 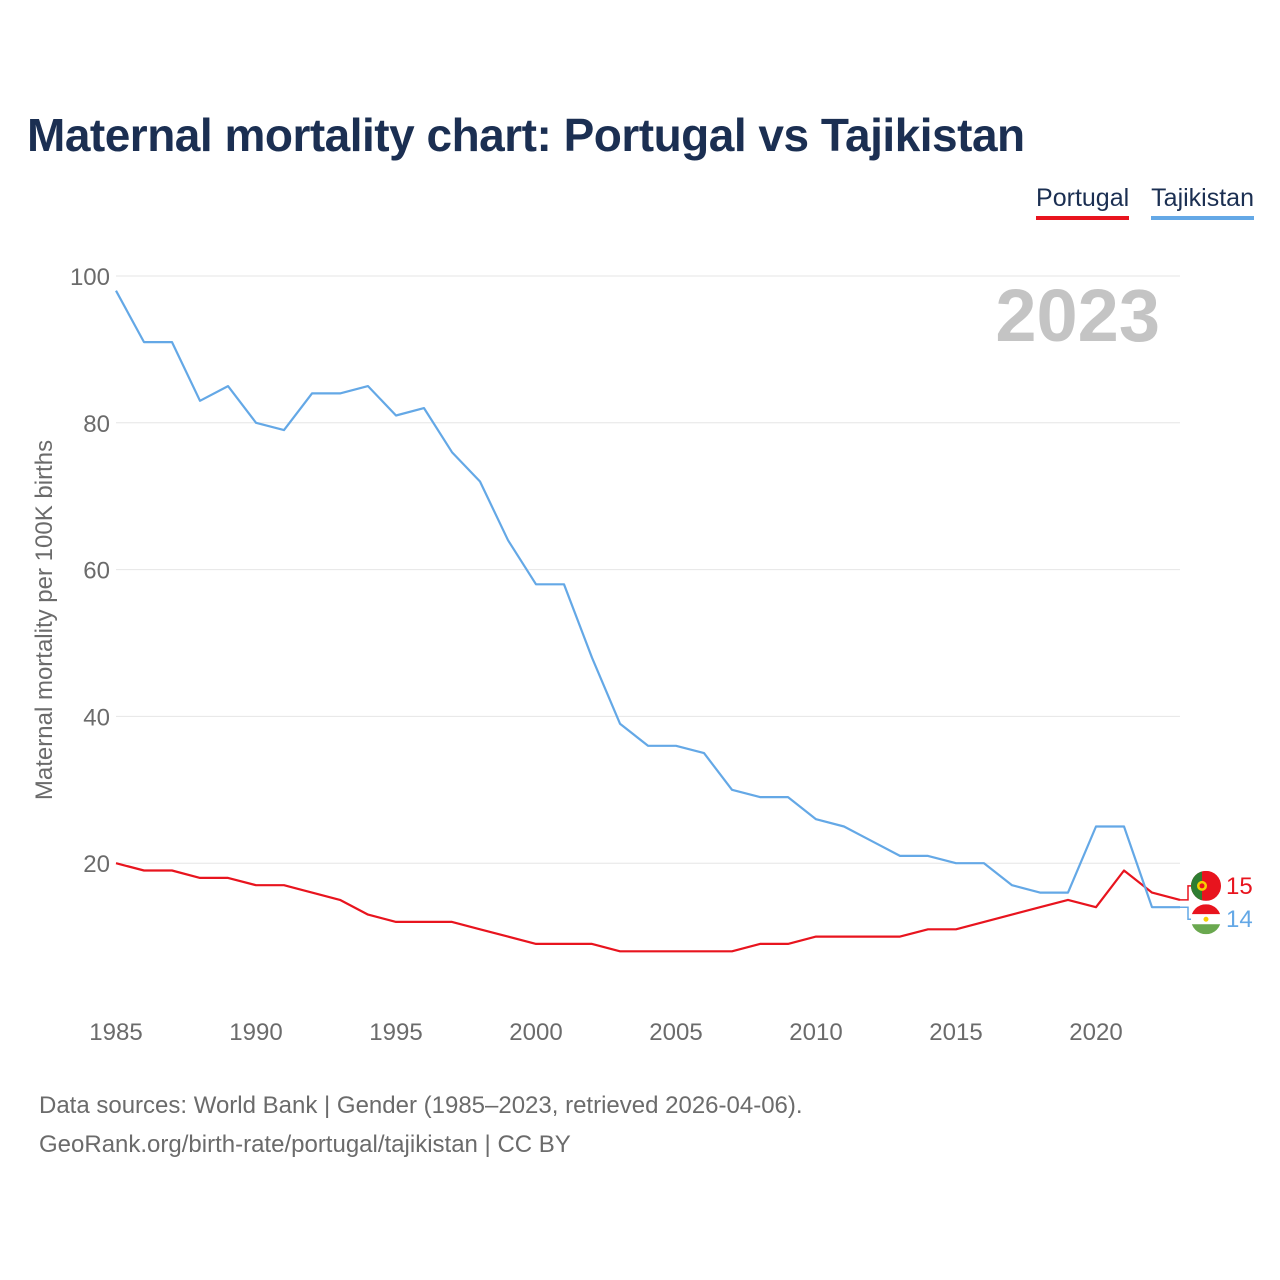 I want to click on end-label-tajikistan: 14, so click(x=1239, y=919).